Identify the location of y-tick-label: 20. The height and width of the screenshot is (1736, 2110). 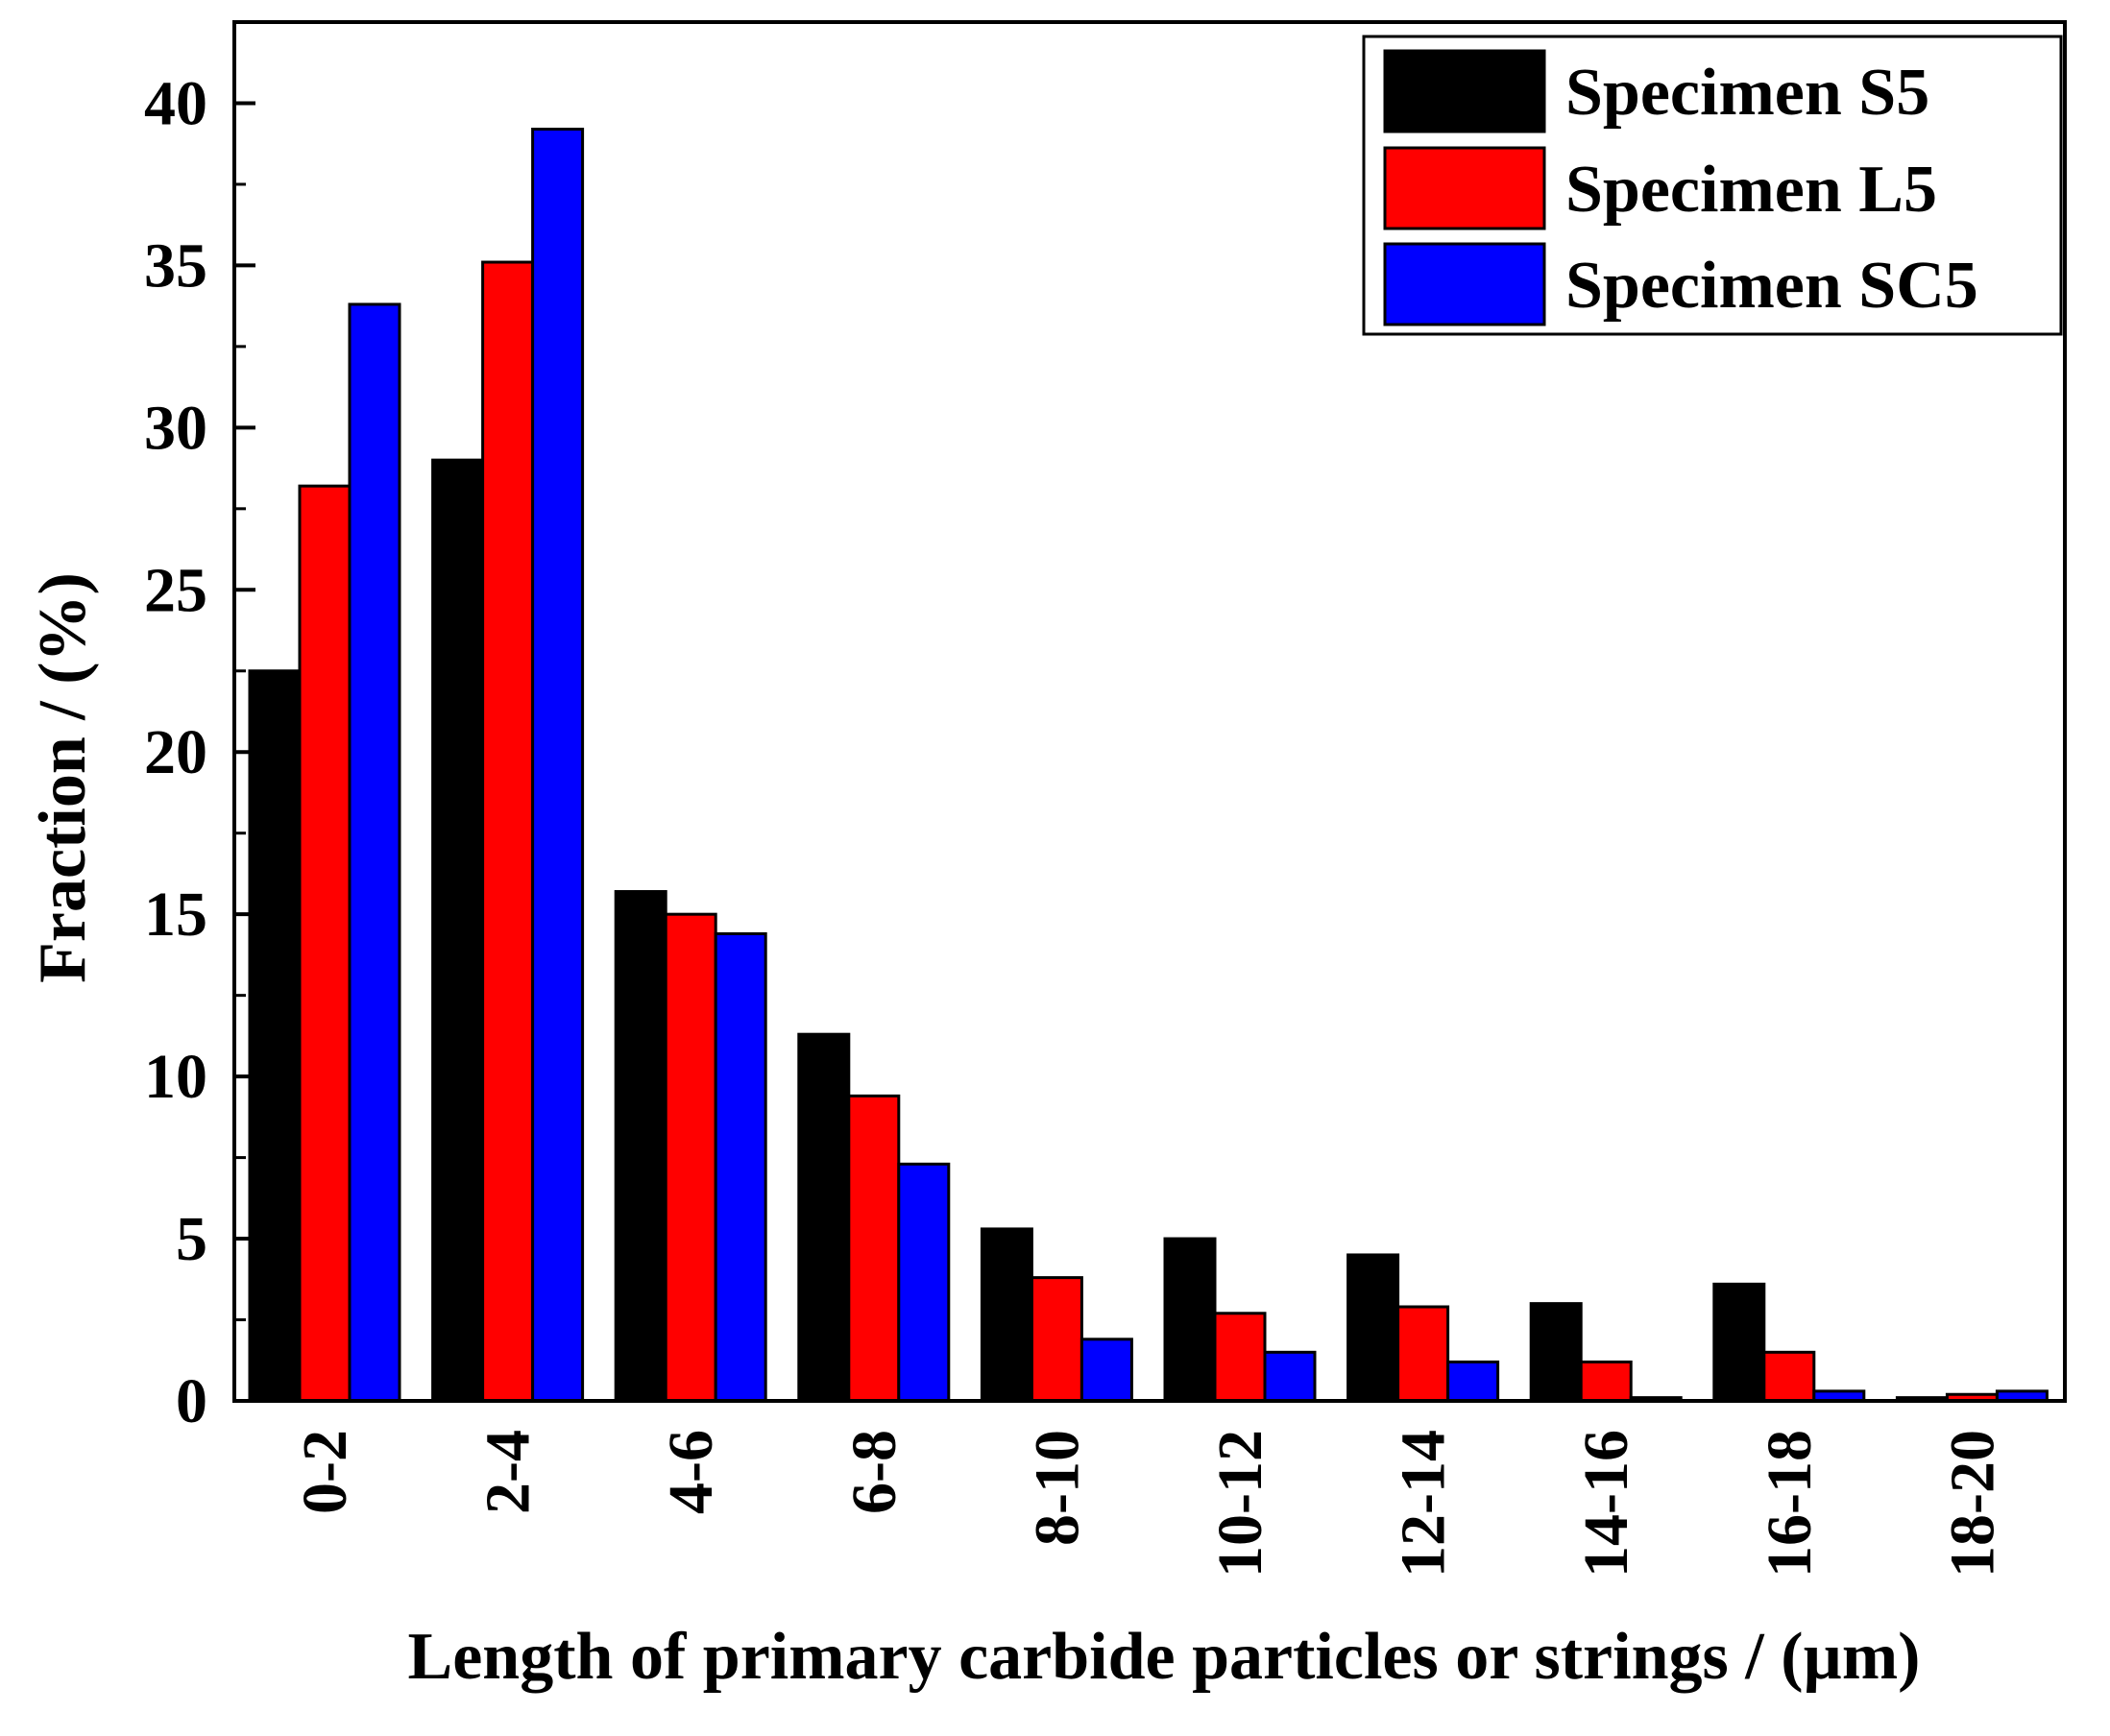
(175, 752).